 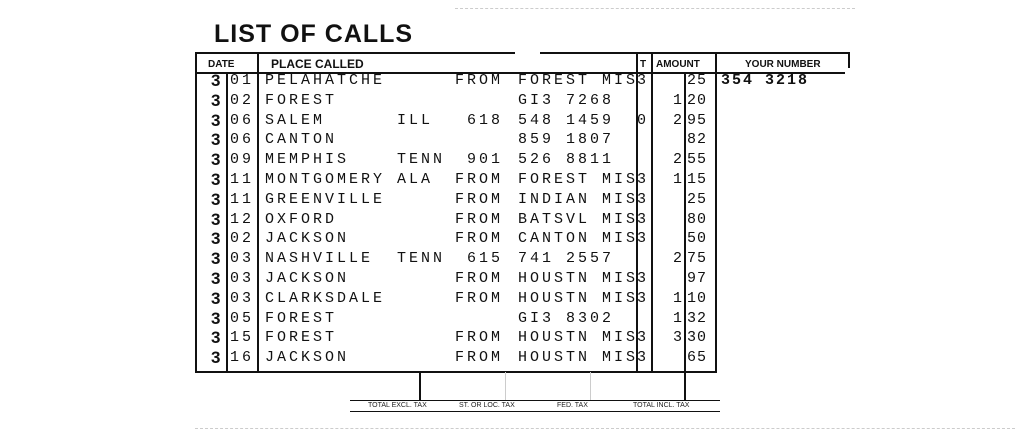 What do you see at coordinates (697, 239) in the screenshot?
I see `amount-cents: 50` at bounding box center [697, 239].